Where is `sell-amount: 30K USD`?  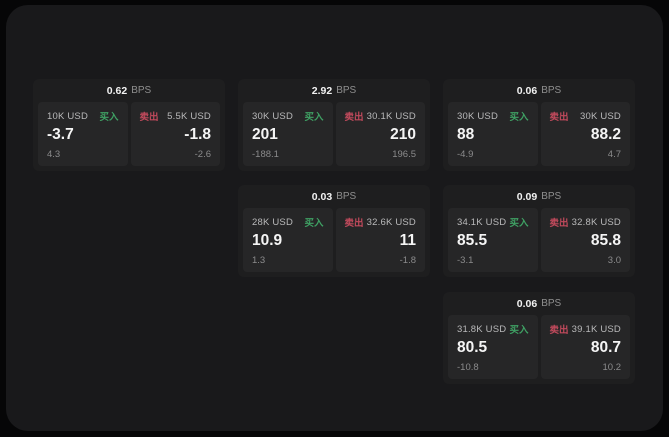
sell-amount: 30K USD is located at coordinates (600, 116).